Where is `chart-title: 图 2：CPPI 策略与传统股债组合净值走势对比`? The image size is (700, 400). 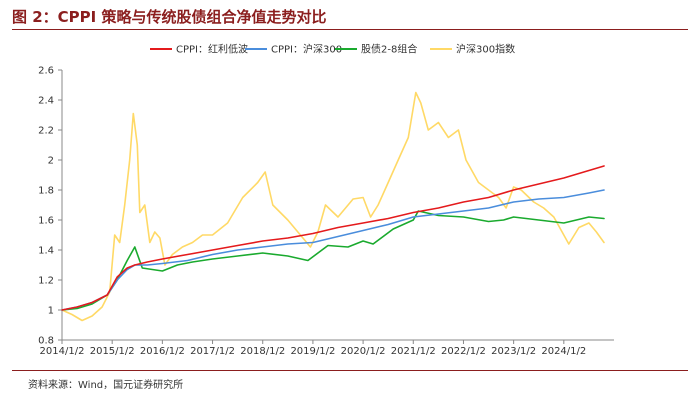
chart-title: 图 2：CPPI 策略与传统股债组合净值走势对比 is located at coordinates (169, 17).